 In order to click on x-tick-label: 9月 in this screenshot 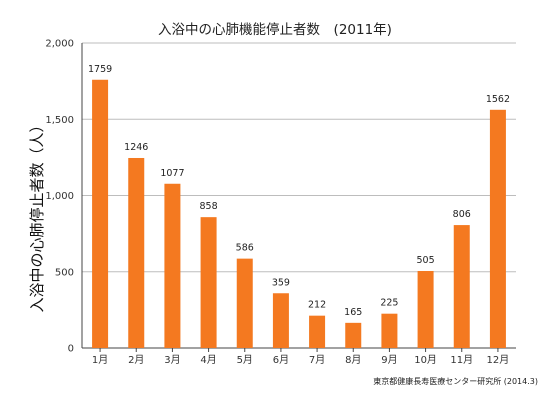, I will do `click(389, 360)`.